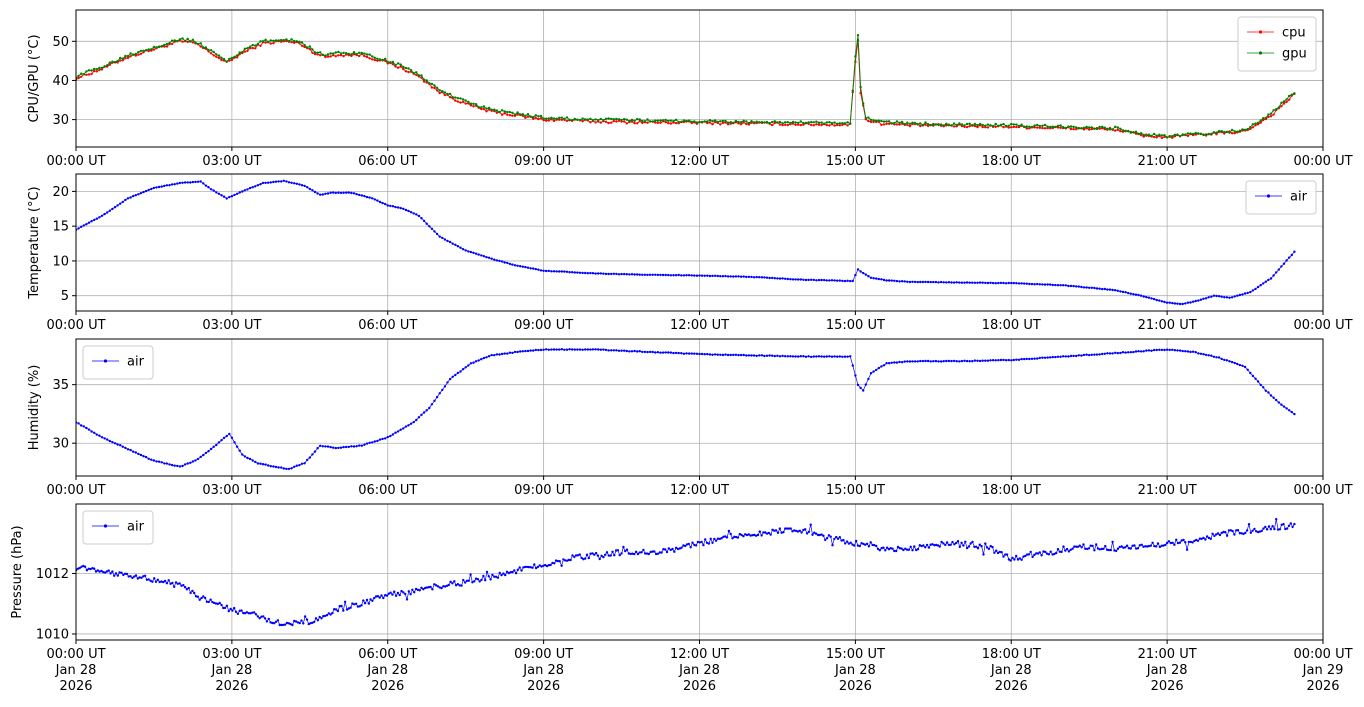 This screenshot has width=1364, height=707. I want to click on y-tick-label: 1010, so click(52, 634).